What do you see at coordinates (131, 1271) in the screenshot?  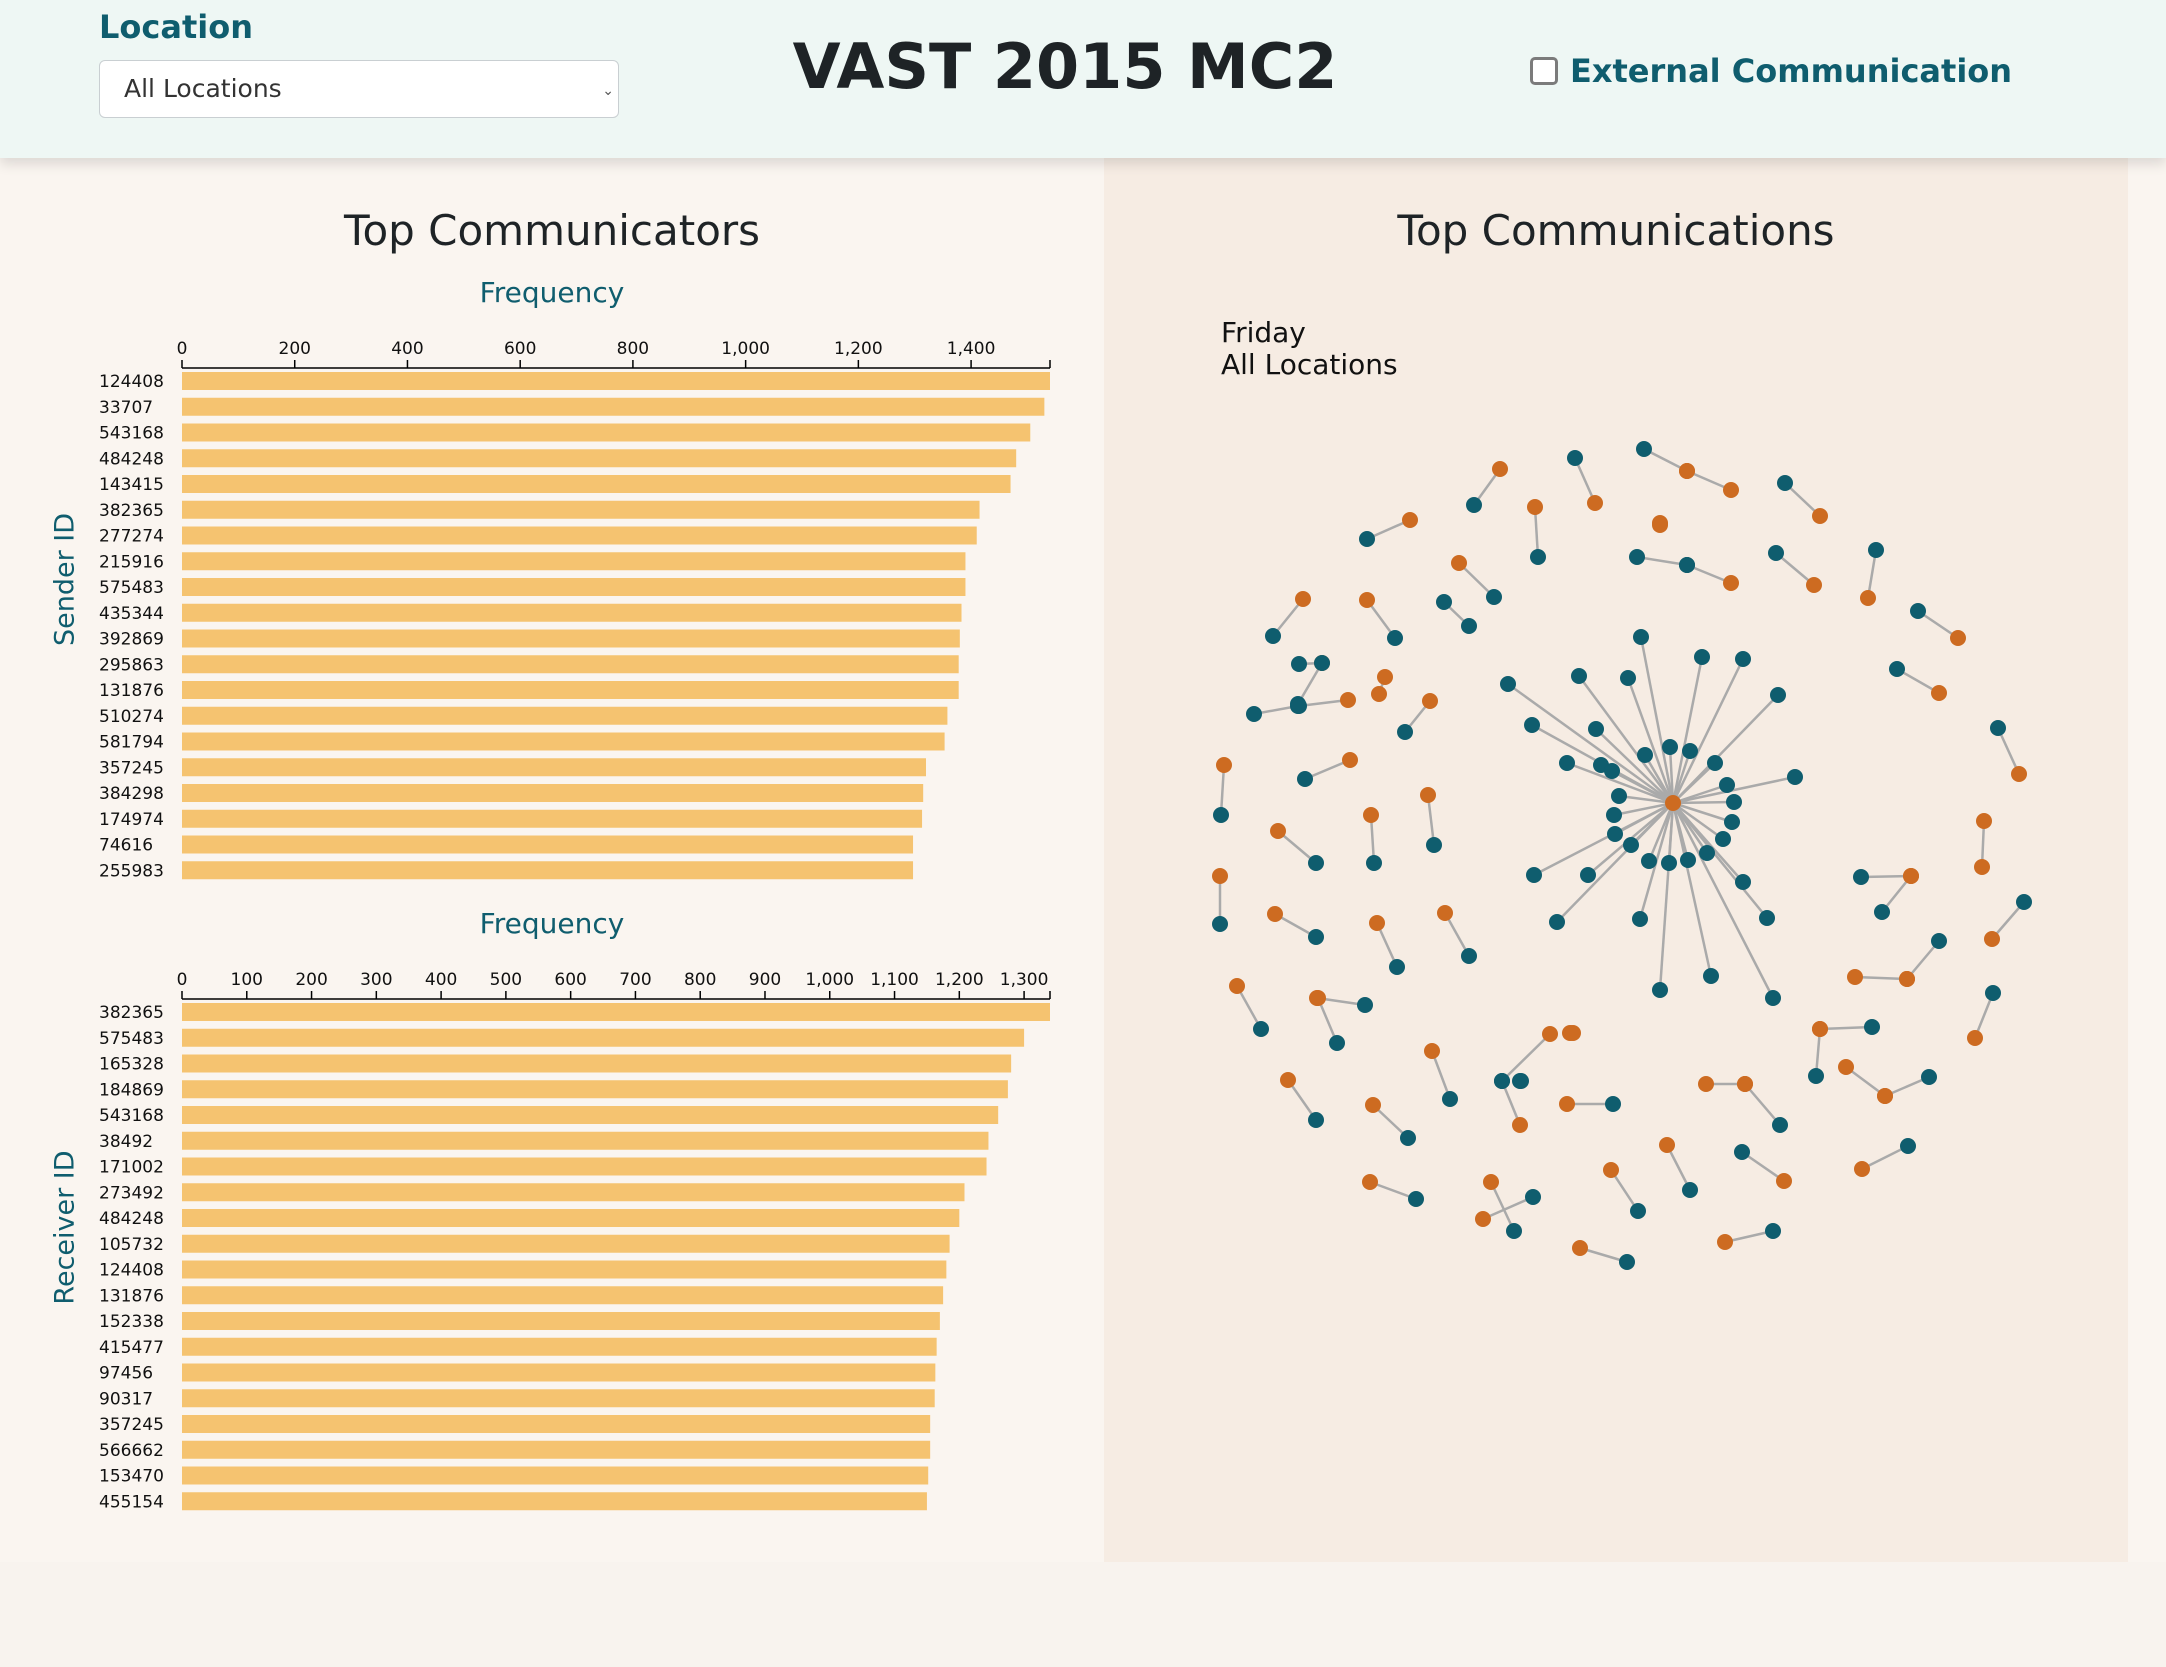 I see `receiver-category-label: 124408` at bounding box center [131, 1271].